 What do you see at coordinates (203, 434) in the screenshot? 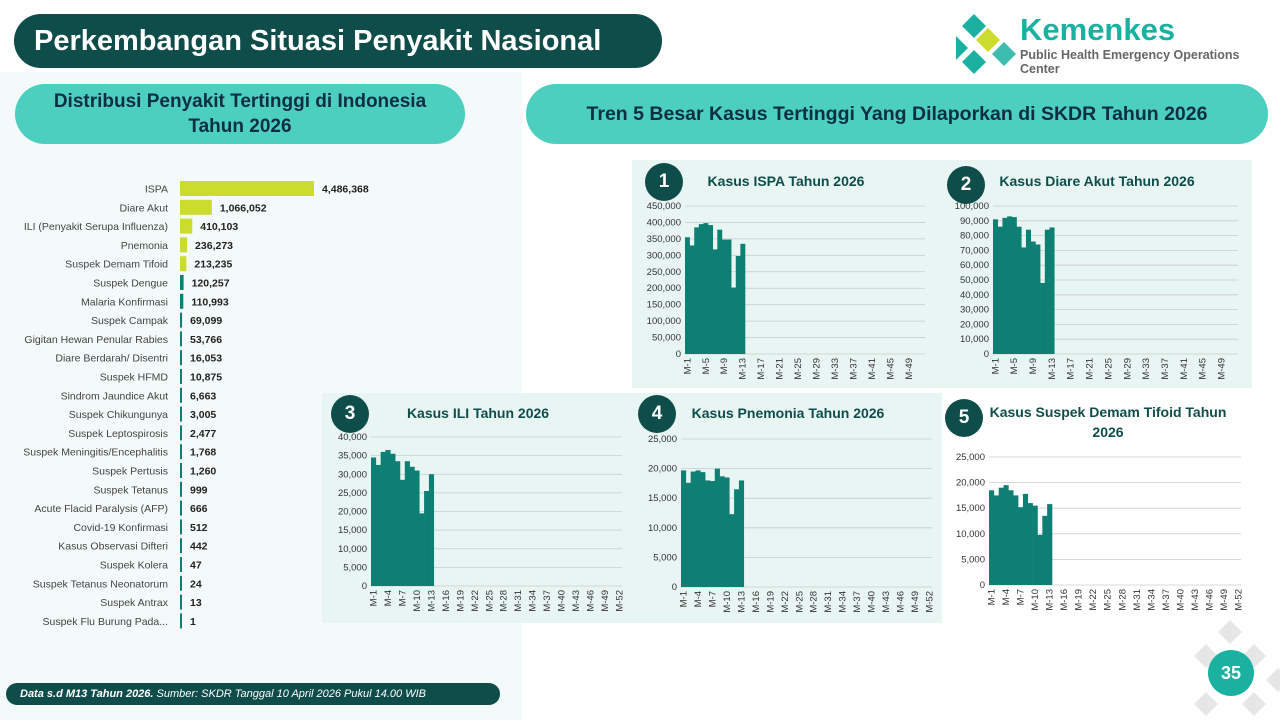
I see `value-label: 2,477` at bounding box center [203, 434].